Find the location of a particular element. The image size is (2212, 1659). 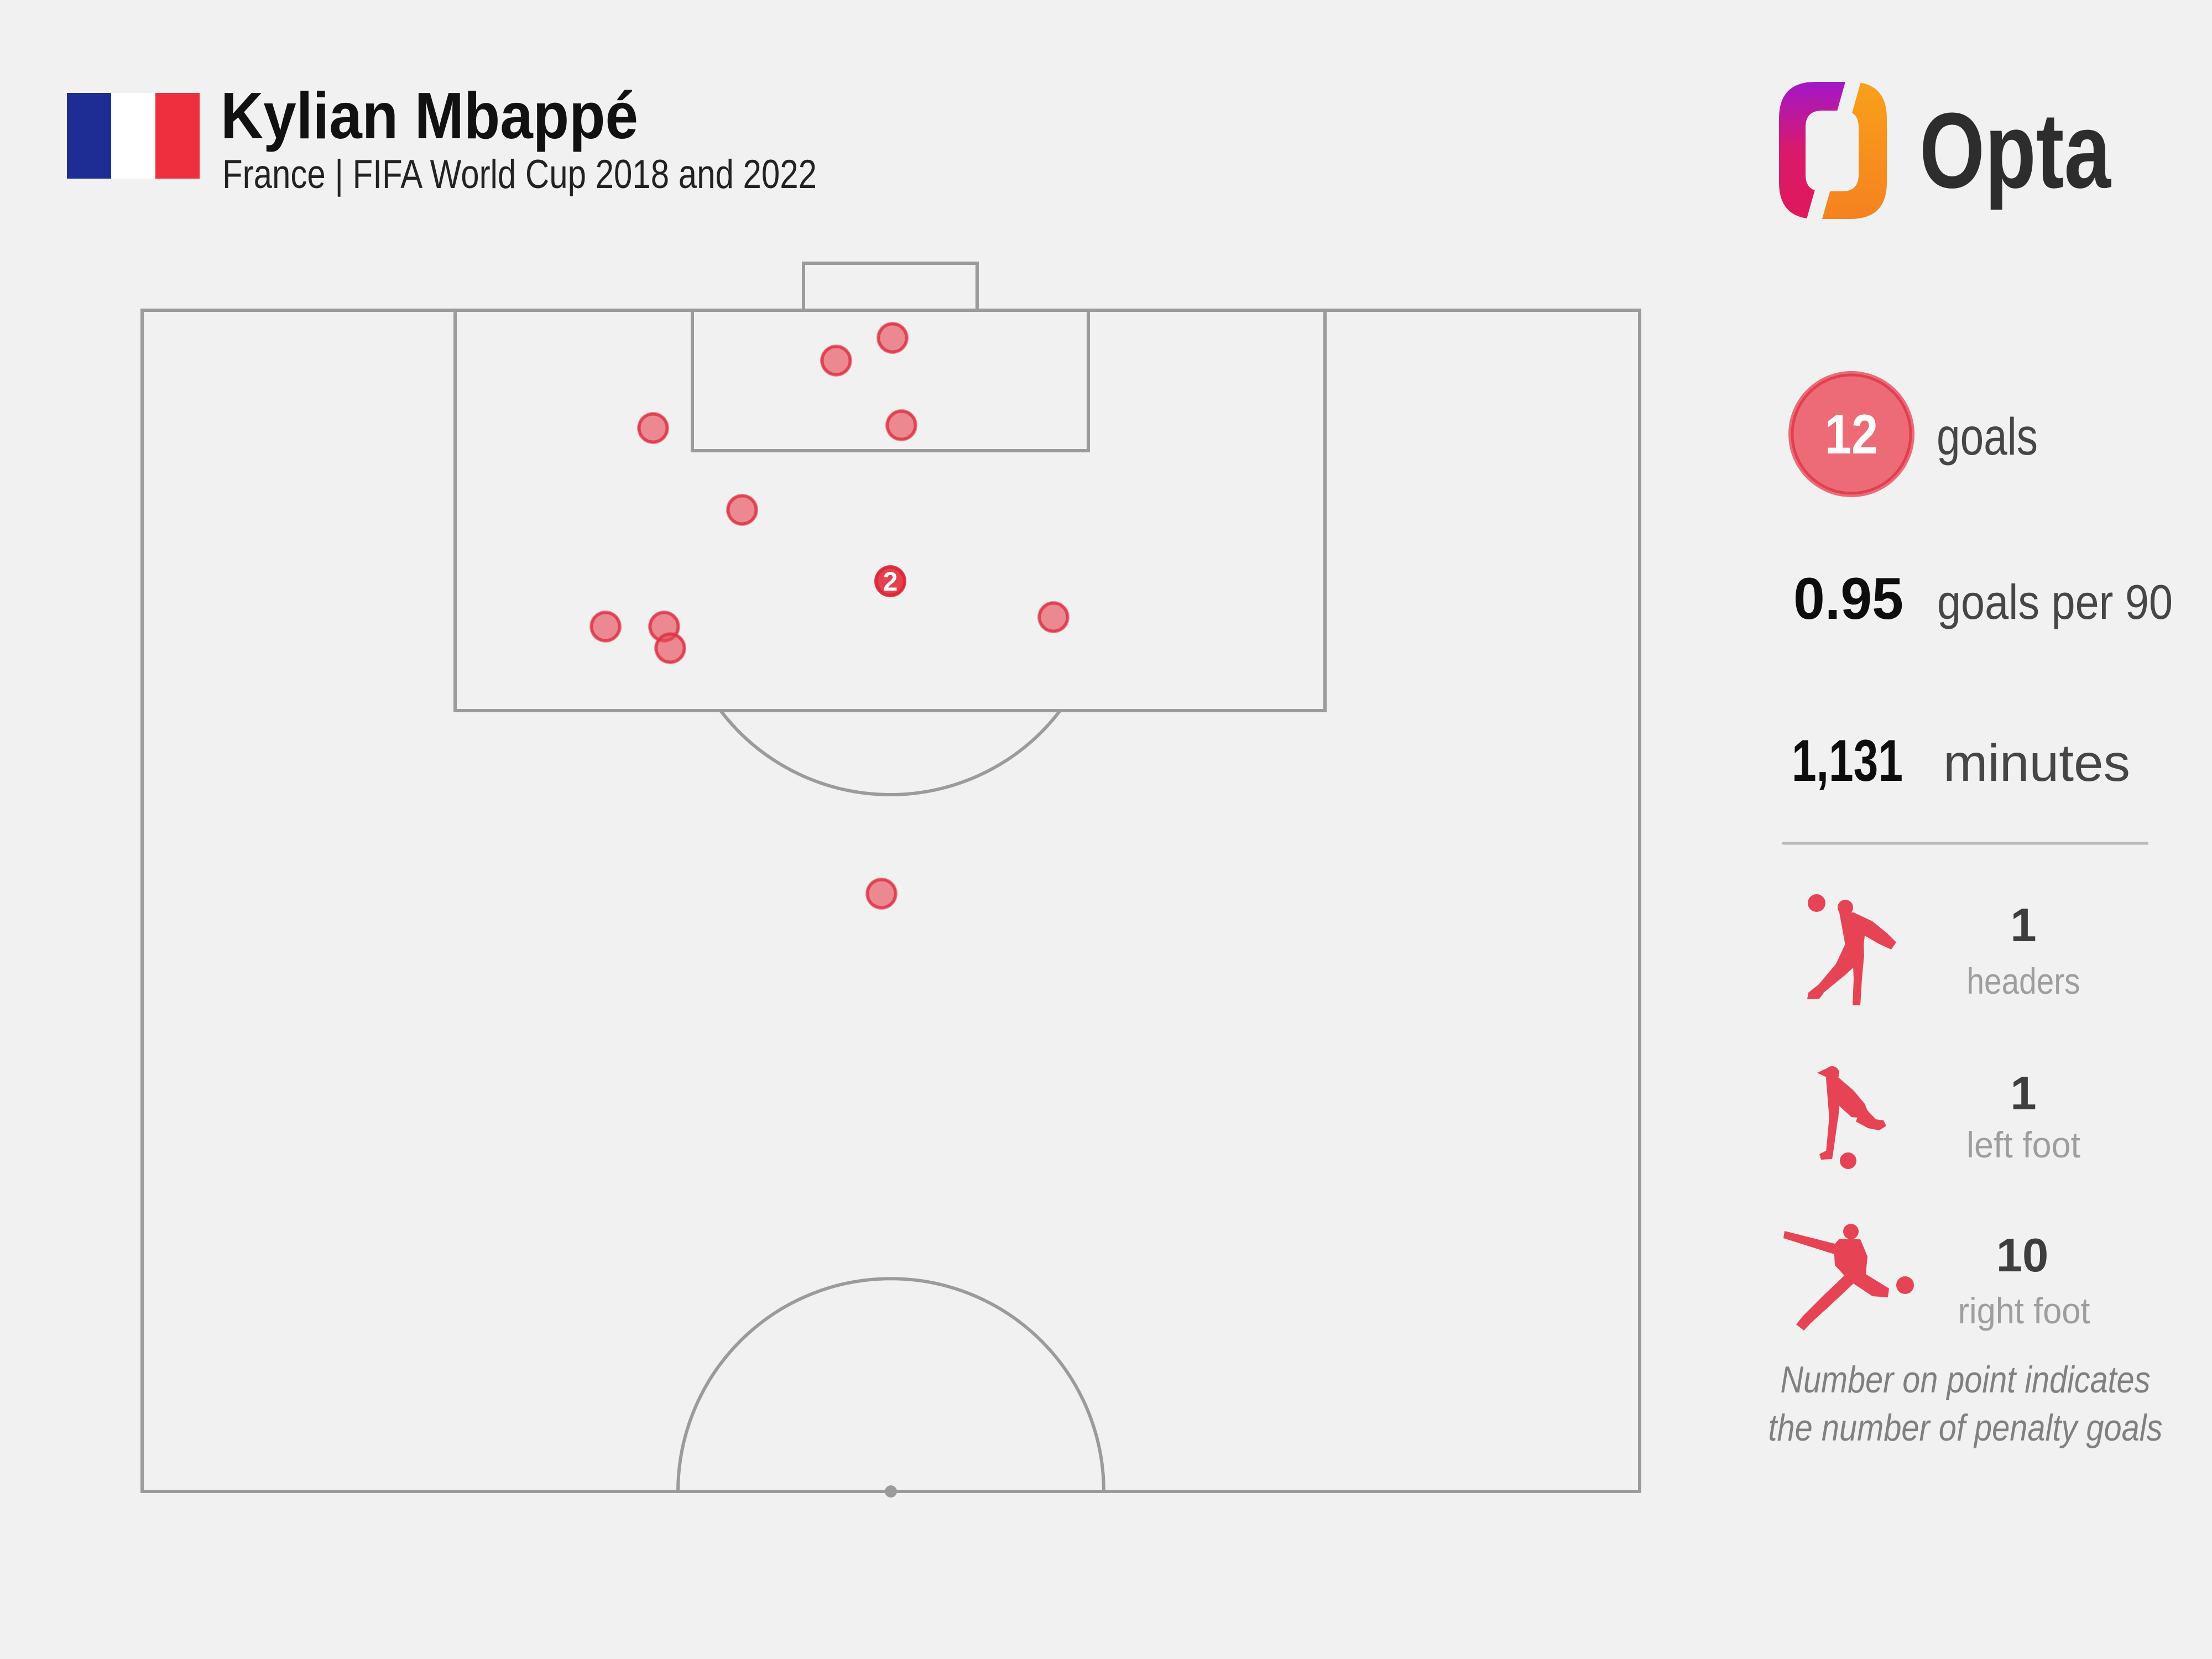

svg-text: minutes is located at coordinates (2037, 763).